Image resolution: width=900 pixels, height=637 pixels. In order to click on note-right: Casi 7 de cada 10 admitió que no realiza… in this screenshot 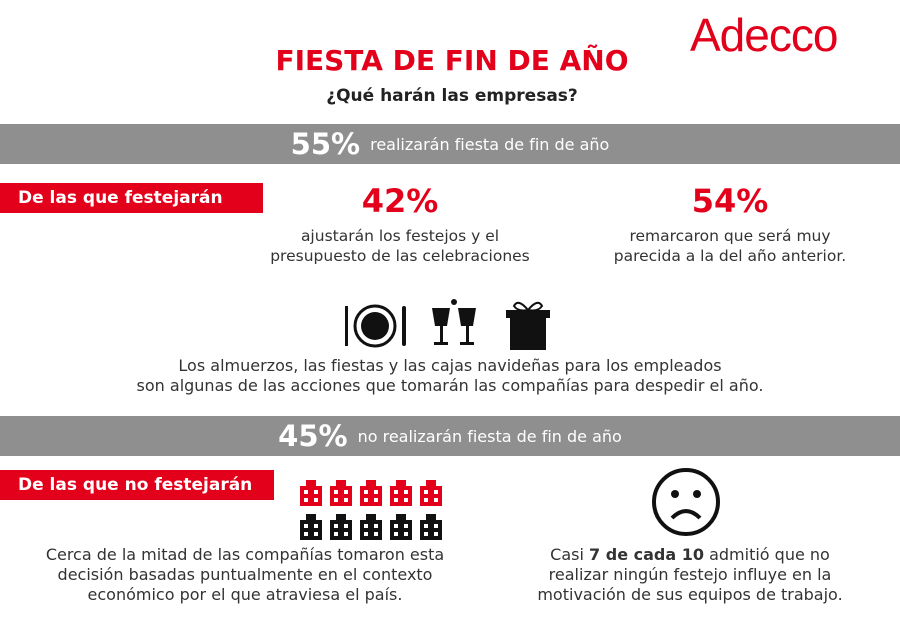, I will do `click(690, 575)`.